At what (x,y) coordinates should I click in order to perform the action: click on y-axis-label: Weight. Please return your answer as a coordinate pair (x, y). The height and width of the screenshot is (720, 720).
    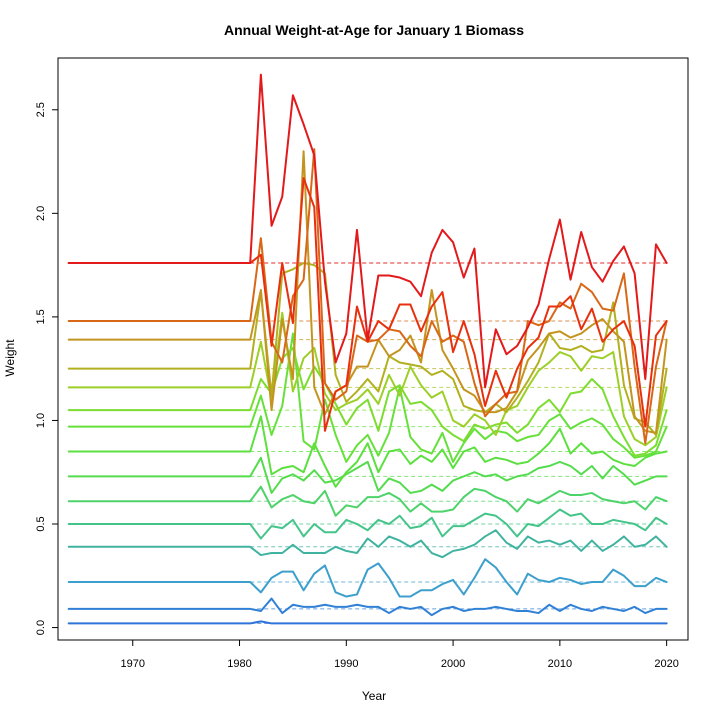
    Looking at the image, I should click on (10, 358).